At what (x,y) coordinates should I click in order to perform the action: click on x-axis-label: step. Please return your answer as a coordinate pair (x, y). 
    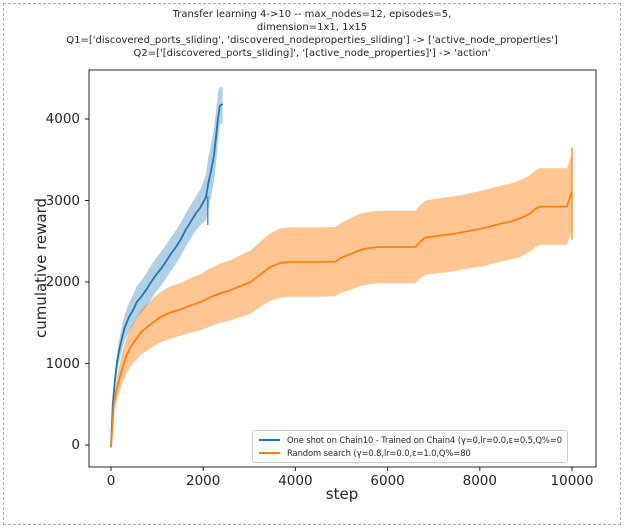
    Looking at the image, I should click on (342, 494).